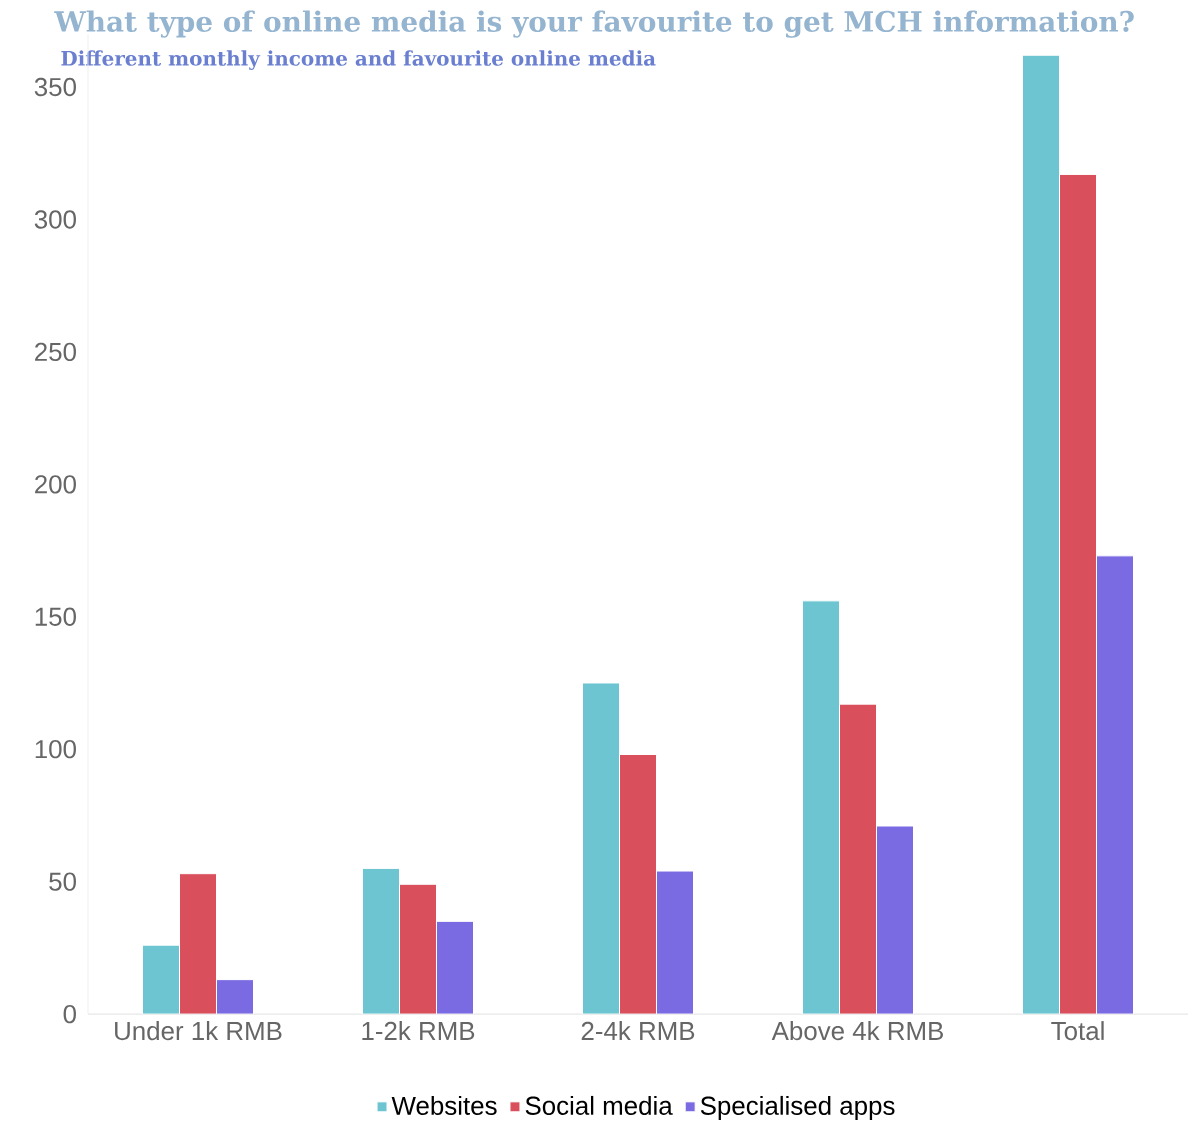 This screenshot has height=1124, width=1192. I want to click on y-tick-label: 250, so click(55, 352).